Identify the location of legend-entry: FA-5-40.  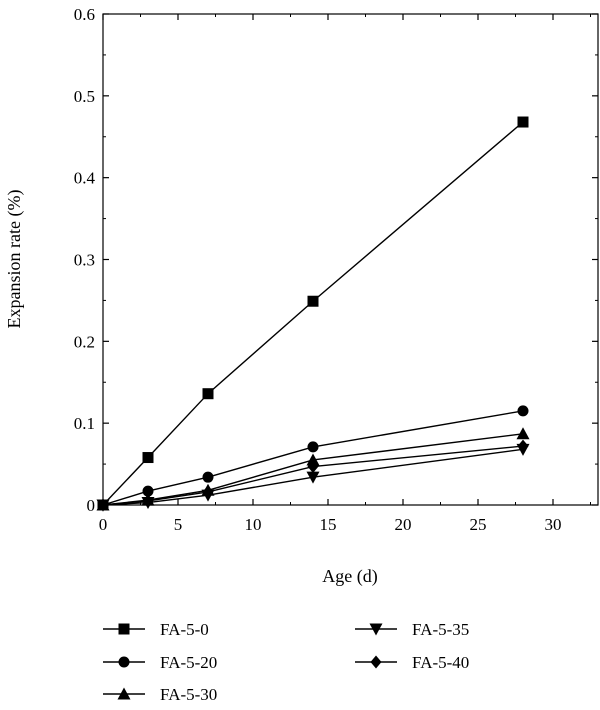
(412, 662).